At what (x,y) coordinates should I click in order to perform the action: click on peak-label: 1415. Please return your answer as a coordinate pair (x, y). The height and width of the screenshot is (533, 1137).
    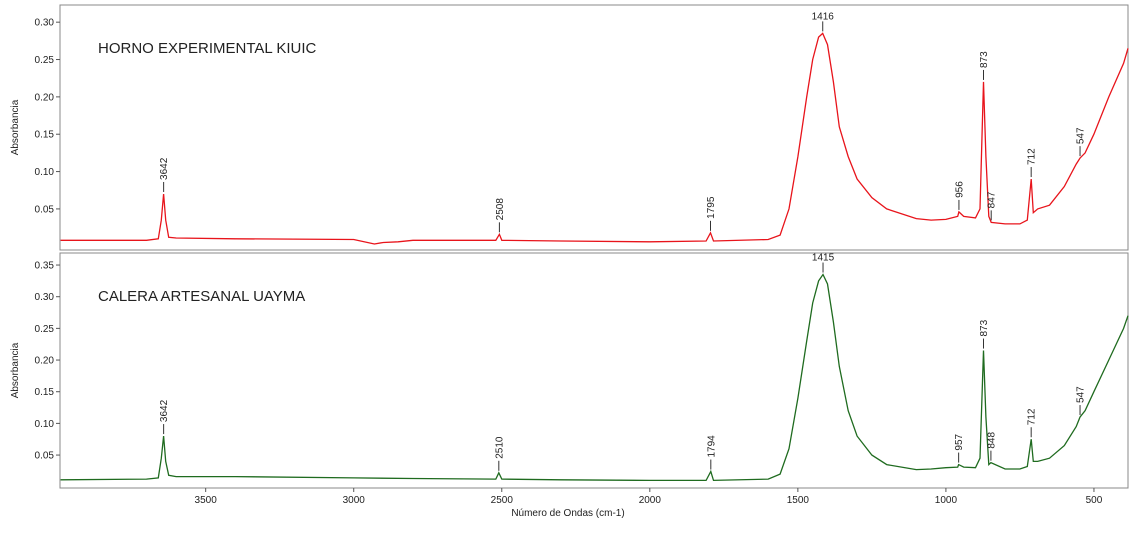
    Looking at the image, I should click on (823, 258).